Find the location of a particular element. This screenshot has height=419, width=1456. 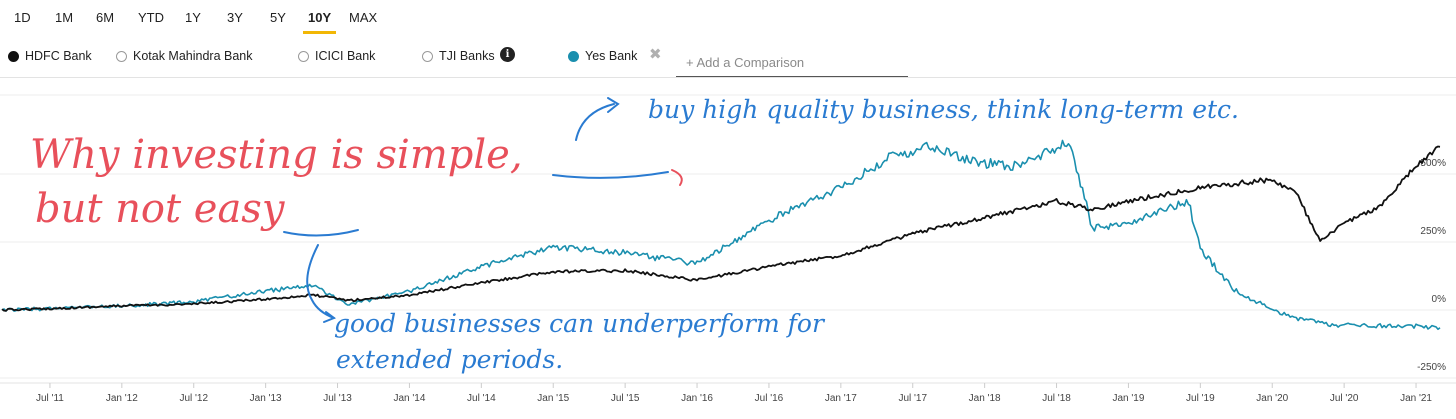

series-toggle-kotak-mahindra-bank: Kotak Mahindra Bank is located at coordinates (184, 56).